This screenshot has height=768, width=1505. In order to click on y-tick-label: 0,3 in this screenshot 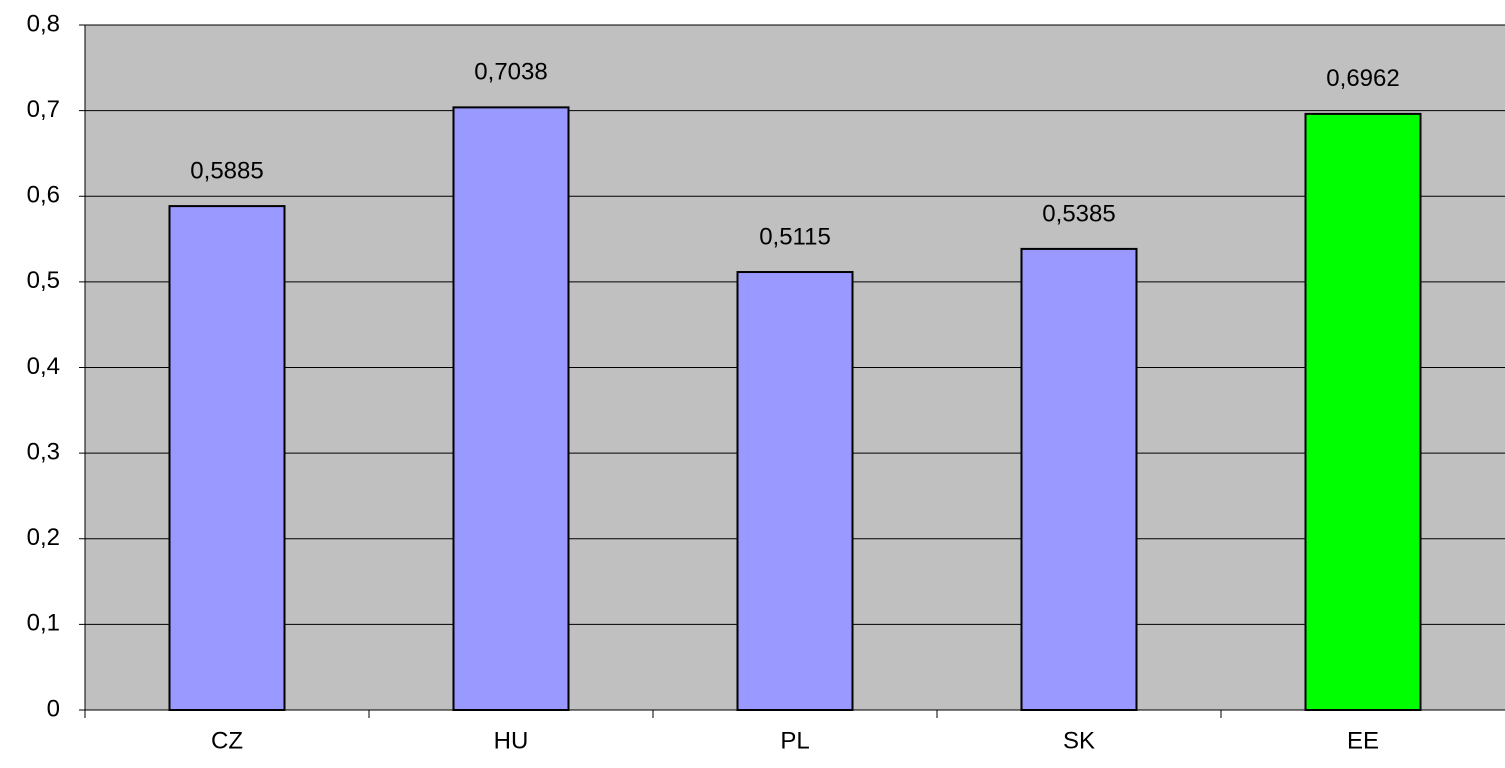, I will do `click(43, 451)`.